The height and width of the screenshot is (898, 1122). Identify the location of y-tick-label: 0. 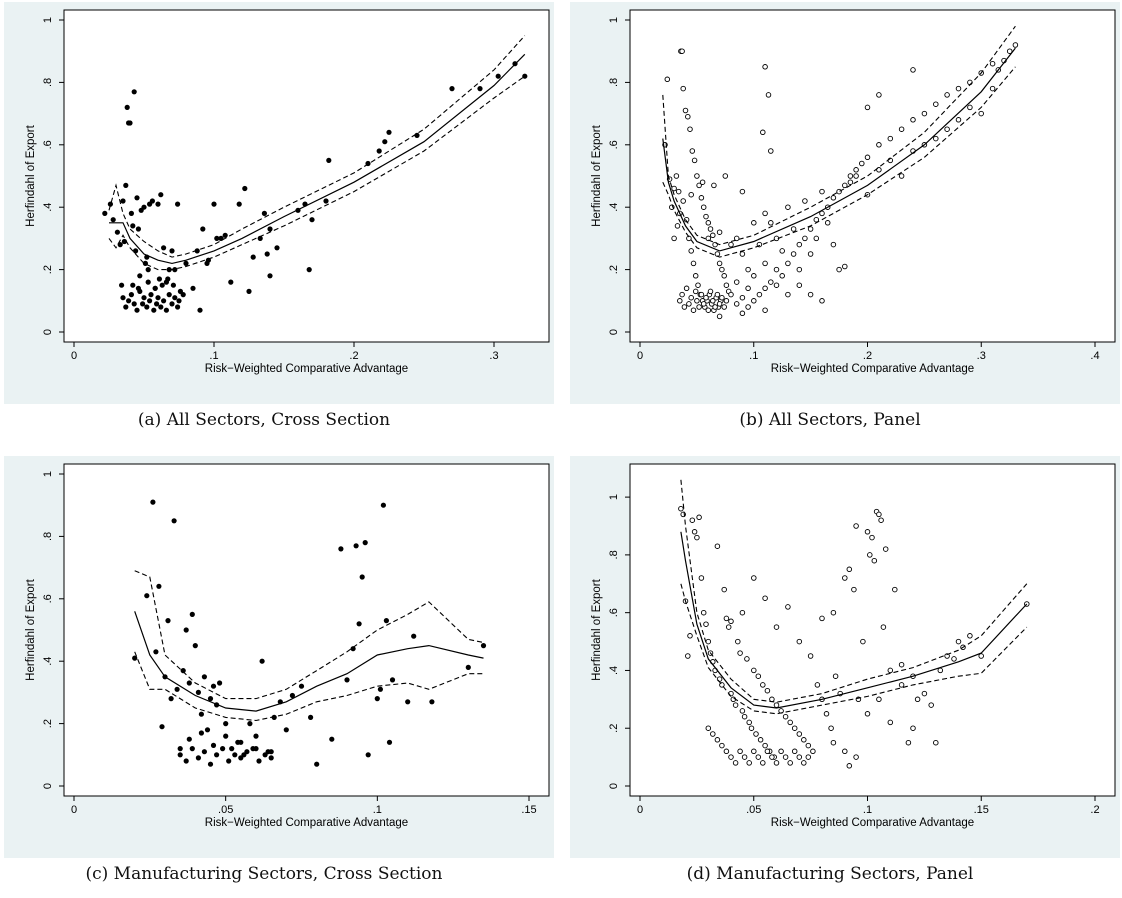
(48, 786).